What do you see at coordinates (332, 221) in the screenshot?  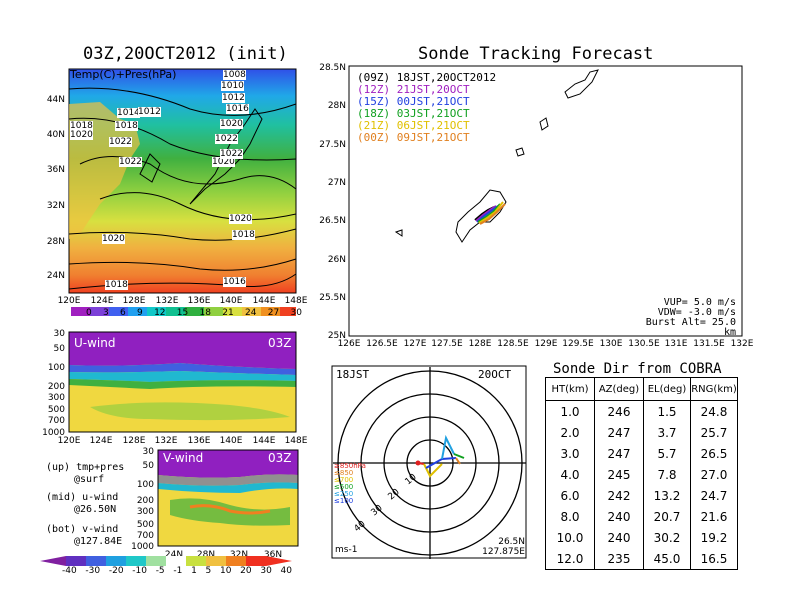 I see `lat-tick: 26.5N` at bounding box center [332, 221].